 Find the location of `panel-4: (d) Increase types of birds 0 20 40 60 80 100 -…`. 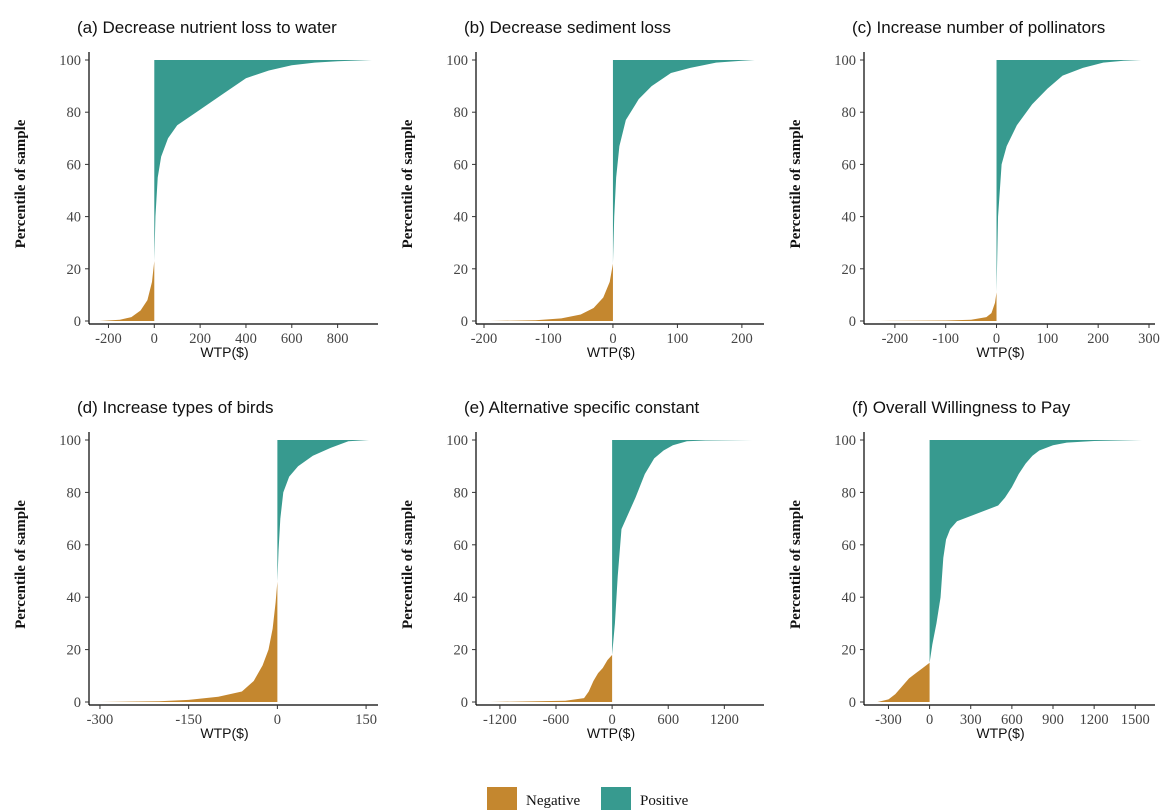

panel-4: (d) Increase types of birds 0 20 40 60 80 100 -… is located at coordinates (195, 569).